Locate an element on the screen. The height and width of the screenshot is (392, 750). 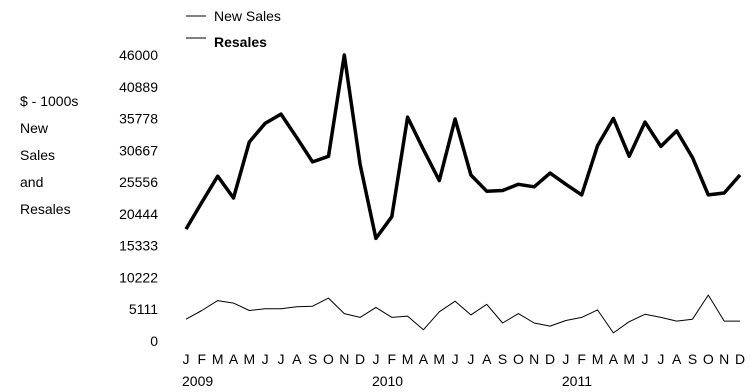
legend-label-resales: Resales is located at coordinates (240, 42).